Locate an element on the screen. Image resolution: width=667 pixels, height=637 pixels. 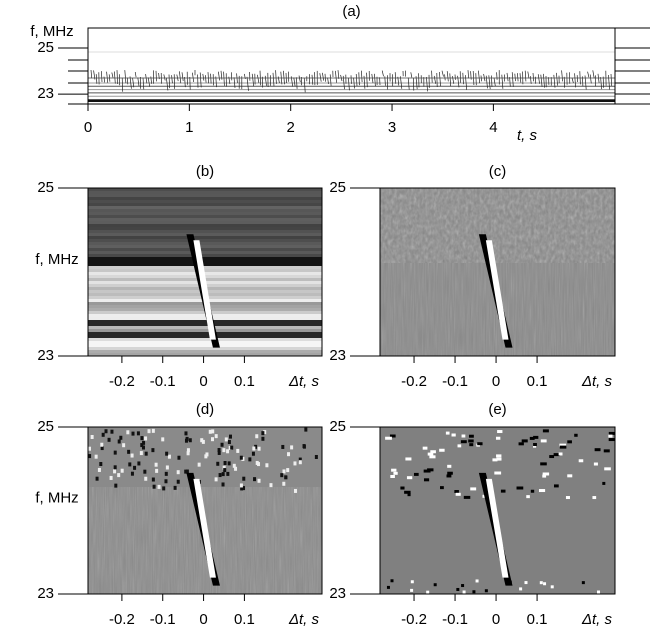
x-axis-label: t, s is located at coordinates (527, 135).